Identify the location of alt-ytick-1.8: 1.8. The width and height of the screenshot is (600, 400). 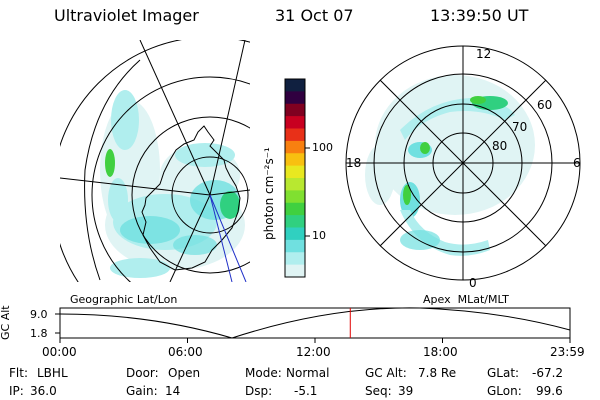
(39, 333).